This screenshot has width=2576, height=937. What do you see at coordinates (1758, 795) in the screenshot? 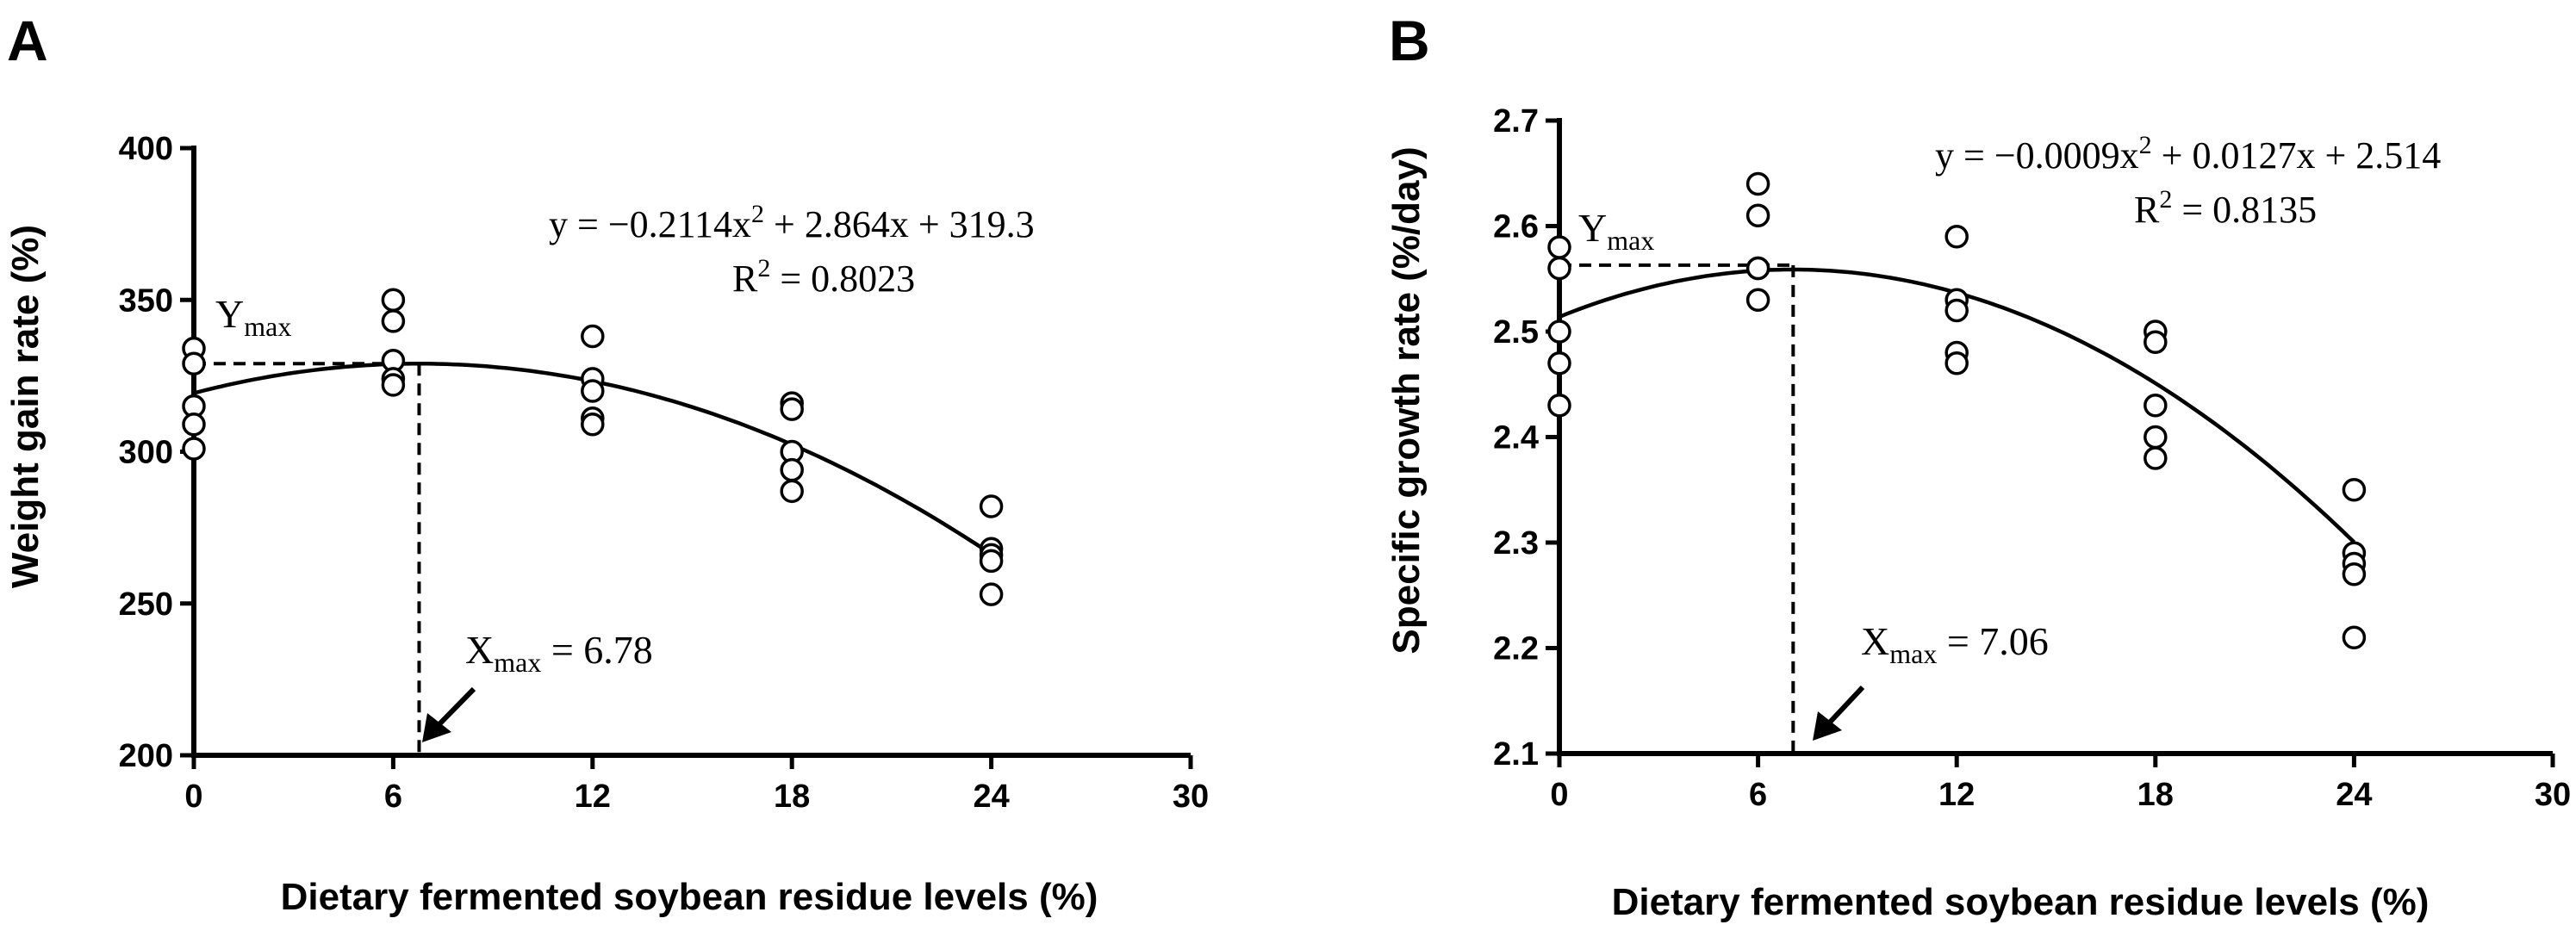
I see `panel-b-x-tick-label: 6` at bounding box center [1758, 795].